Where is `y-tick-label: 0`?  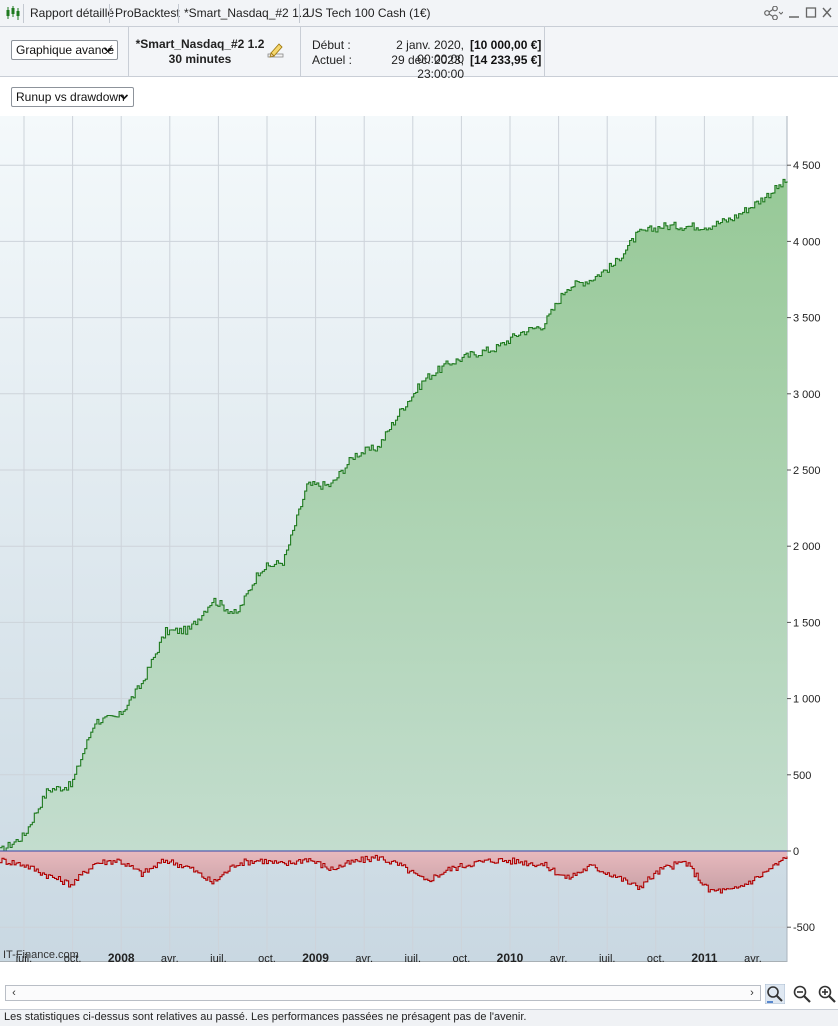 y-tick-label: 0 is located at coordinates (796, 852).